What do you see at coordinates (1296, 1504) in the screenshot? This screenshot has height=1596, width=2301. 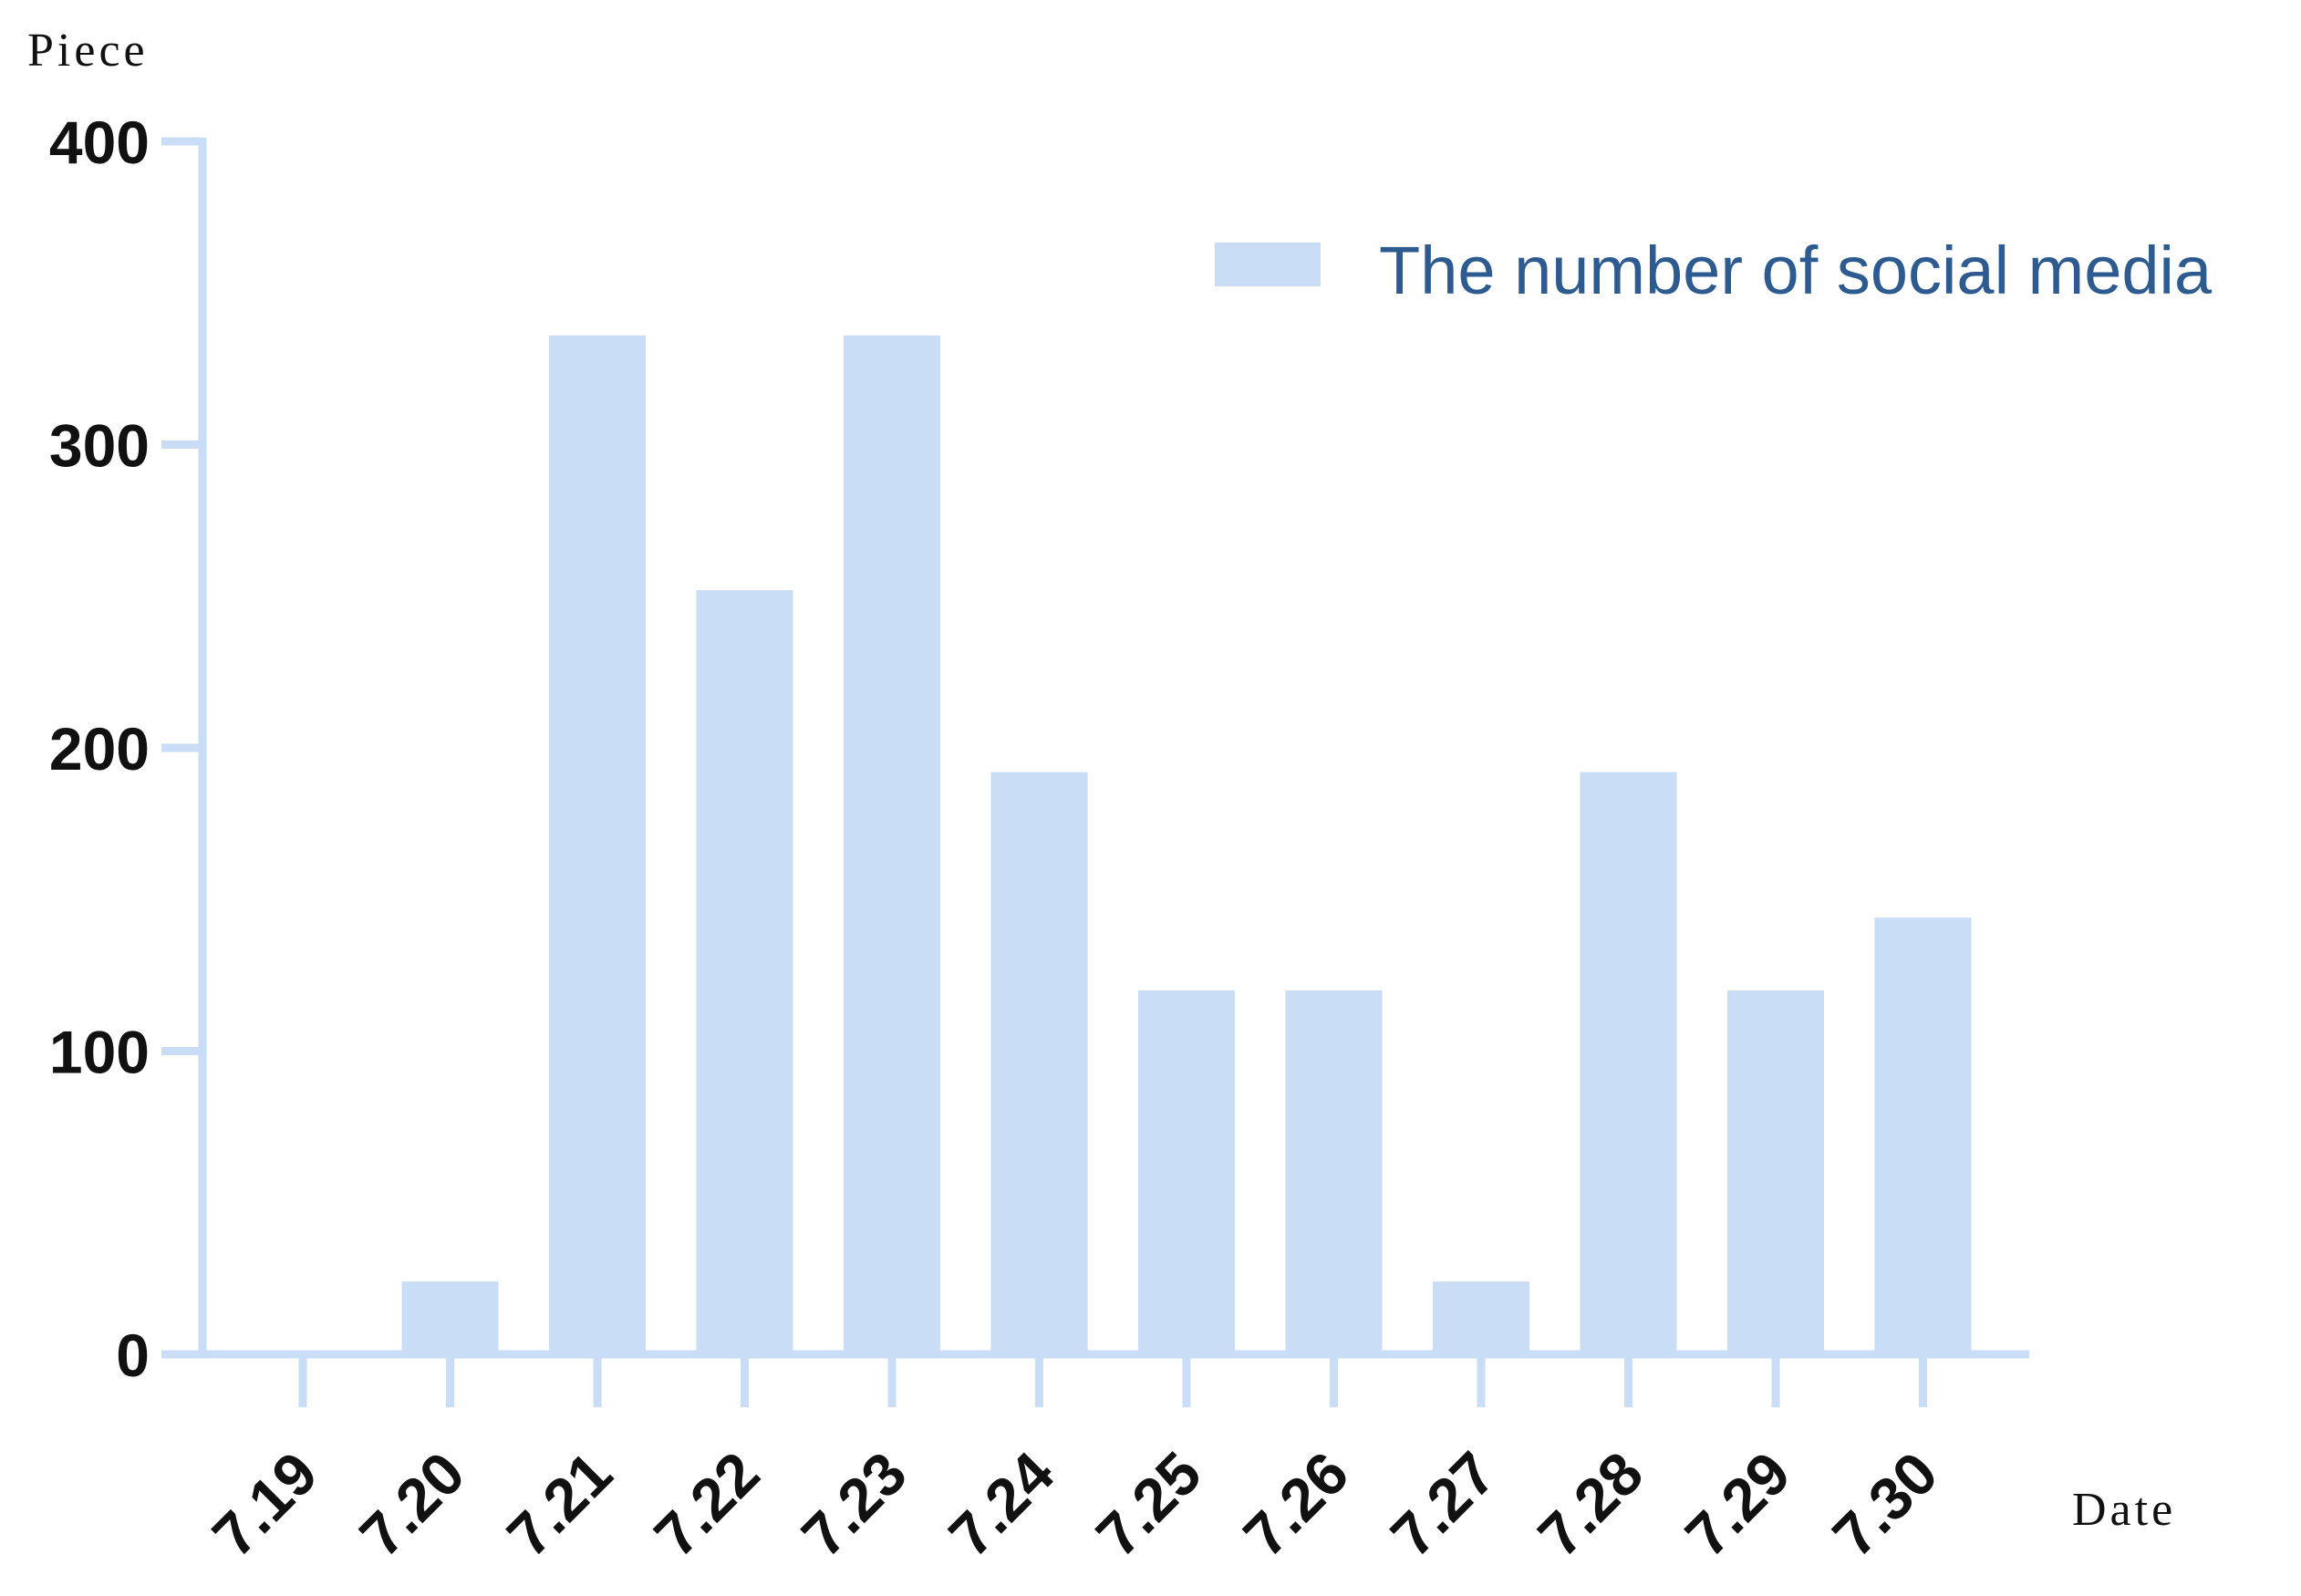 I see `x-tick-label-7.26: 7.26` at bounding box center [1296, 1504].